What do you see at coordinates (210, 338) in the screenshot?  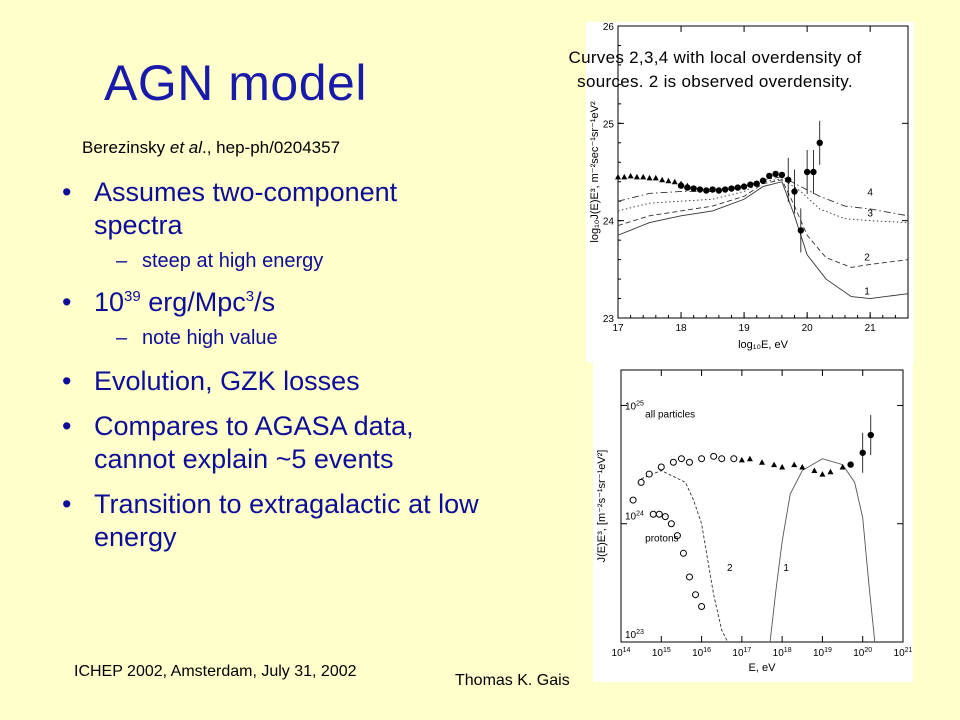 I see `sub-bullet-text: note high value` at bounding box center [210, 338].